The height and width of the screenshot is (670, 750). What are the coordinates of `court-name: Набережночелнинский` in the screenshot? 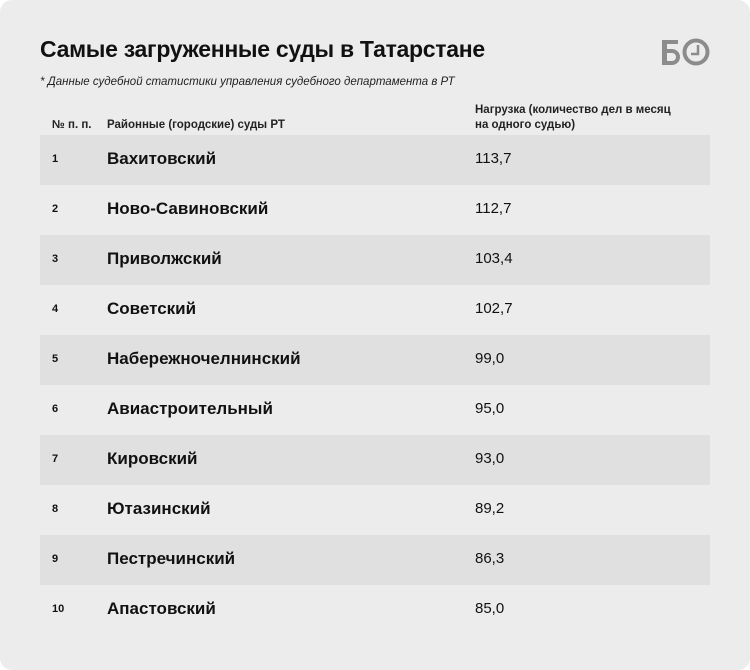 It's located at (204, 358).